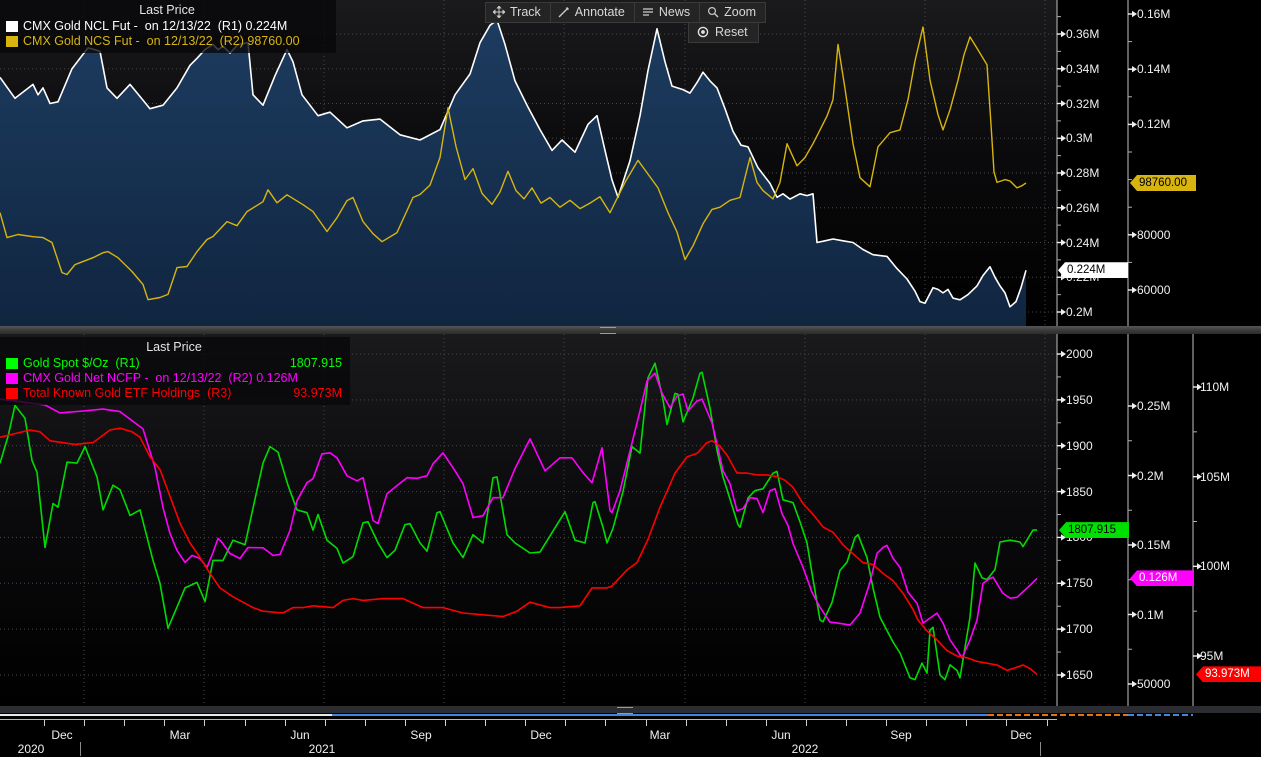 The height and width of the screenshot is (757, 1261). Describe the element at coordinates (1154, 69) in the screenshot. I see `axis-tick-label: 0.14M` at that location.